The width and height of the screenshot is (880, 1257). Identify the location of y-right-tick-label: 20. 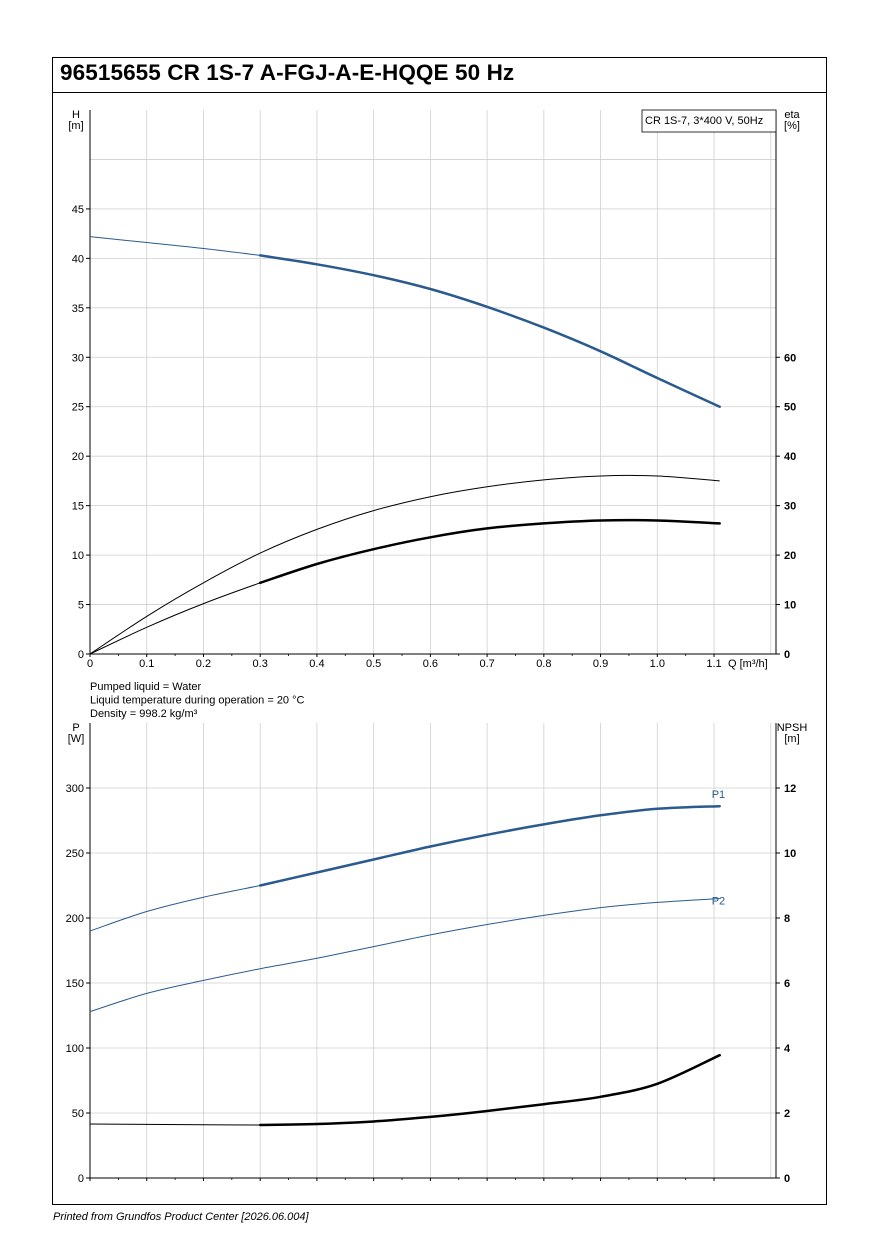
(790, 556).